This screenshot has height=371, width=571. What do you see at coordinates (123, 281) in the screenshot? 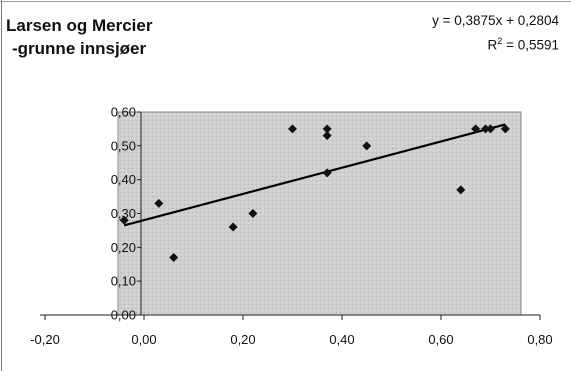
I see `y-tick-label: 0,10` at bounding box center [123, 281].